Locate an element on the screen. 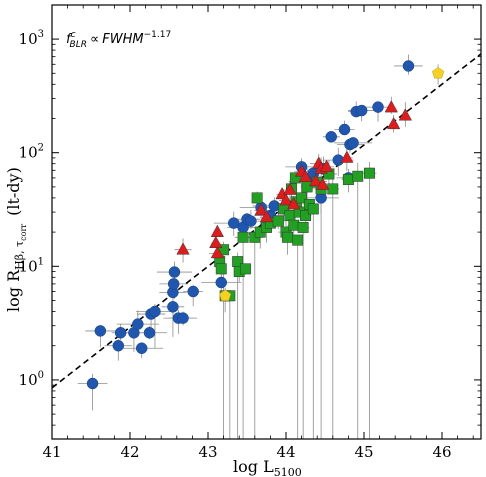 This screenshot has width=486, height=477. y-tick-label: 10¹ is located at coordinates (31, 265).